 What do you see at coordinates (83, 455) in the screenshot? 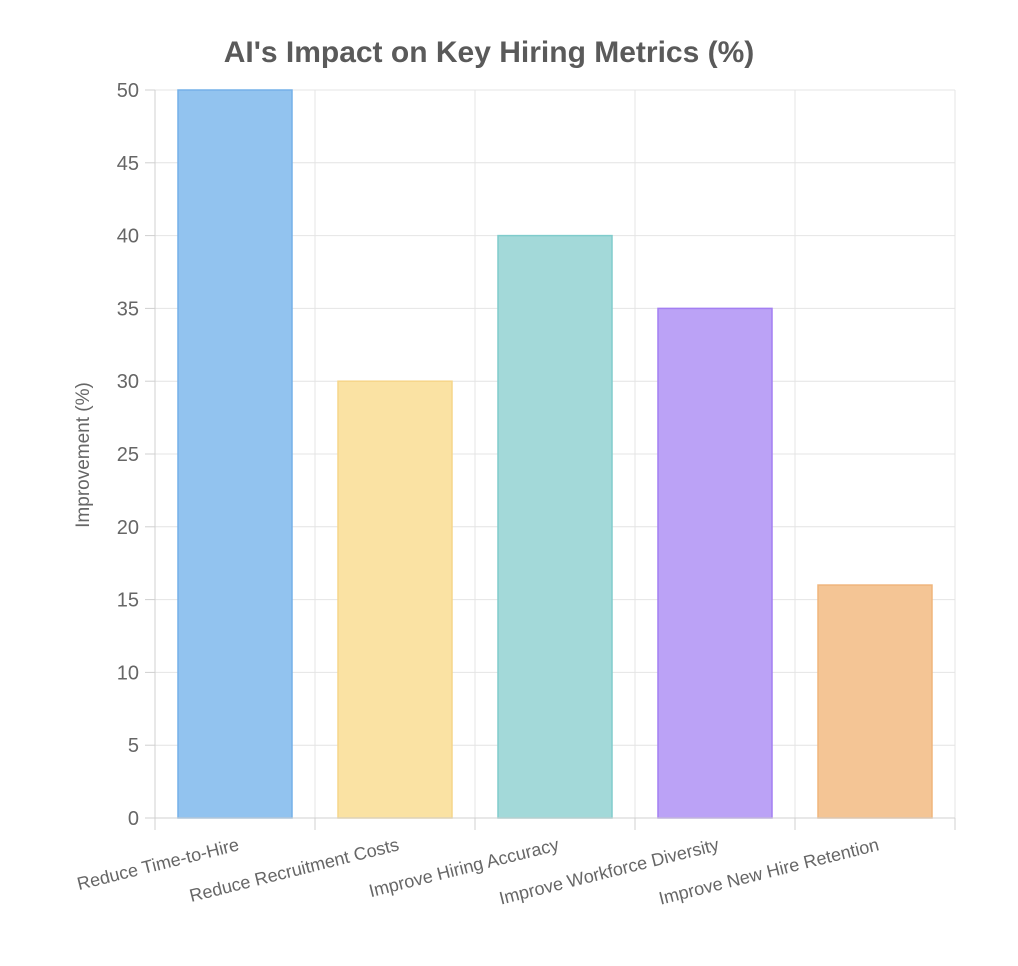
I see `y-axis-title: Improvement (%)` at bounding box center [83, 455].